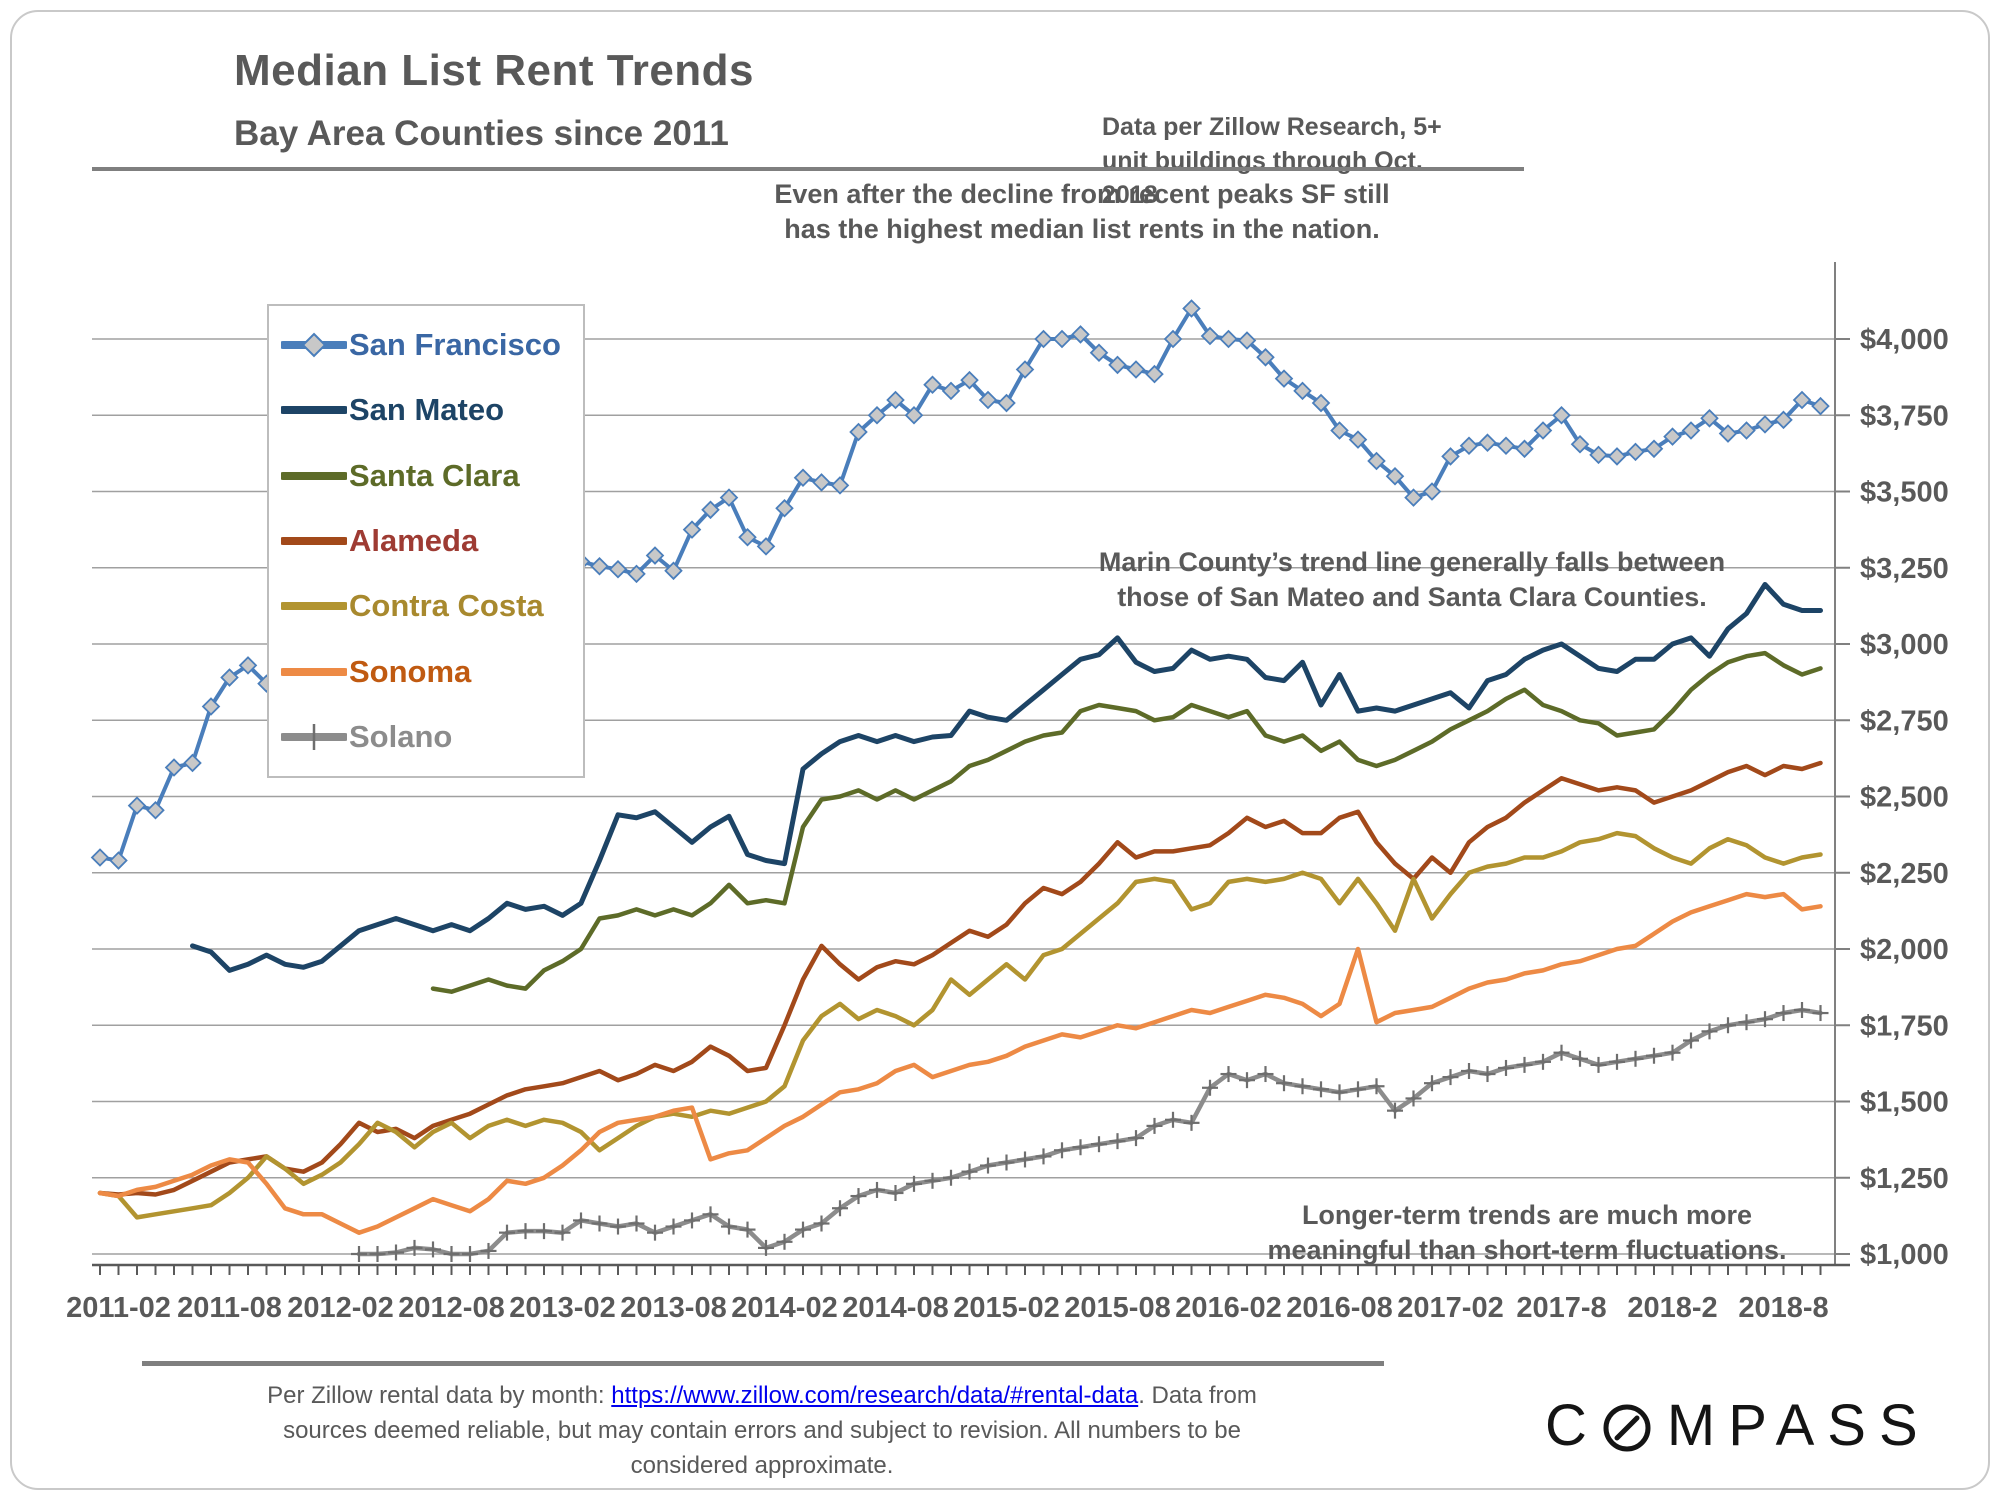 The height and width of the screenshot is (1500, 2000). I want to click on x-tick-label: 2014-02, so click(784, 1308).